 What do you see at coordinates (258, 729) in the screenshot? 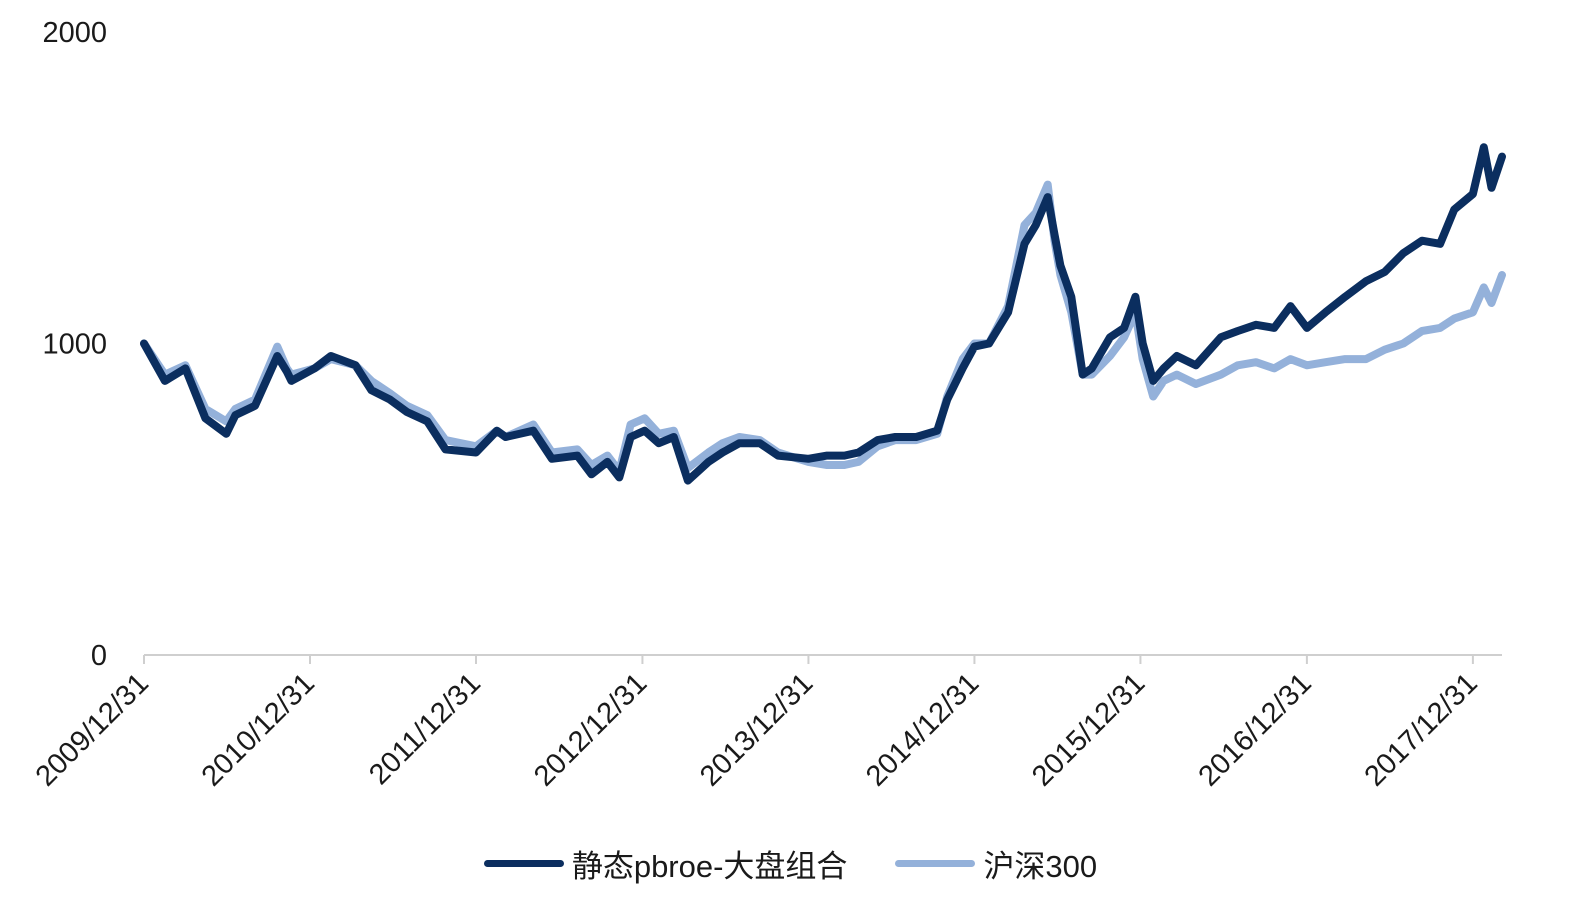
I see `x-tick-label: 2010/12/31` at bounding box center [258, 729].